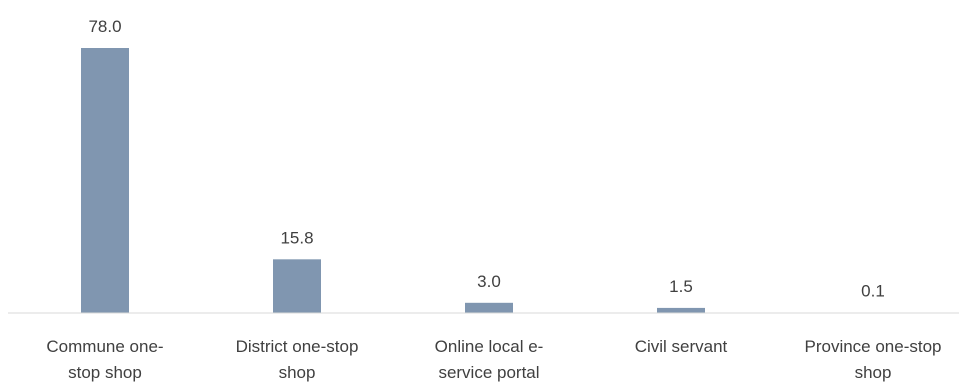 The width and height of the screenshot is (959, 383). What do you see at coordinates (104, 346) in the screenshot?
I see `category-label-0-line-0: Commune one-` at bounding box center [104, 346].